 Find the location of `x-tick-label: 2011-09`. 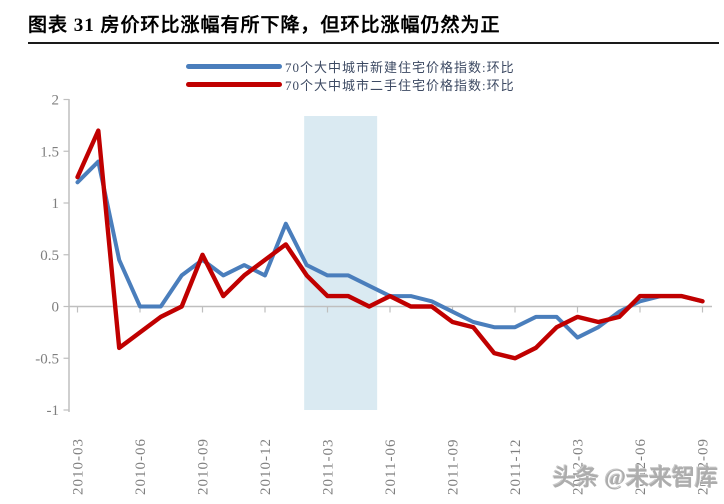

x-tick-label: 2011-09 is located at coordinates (454, 467).